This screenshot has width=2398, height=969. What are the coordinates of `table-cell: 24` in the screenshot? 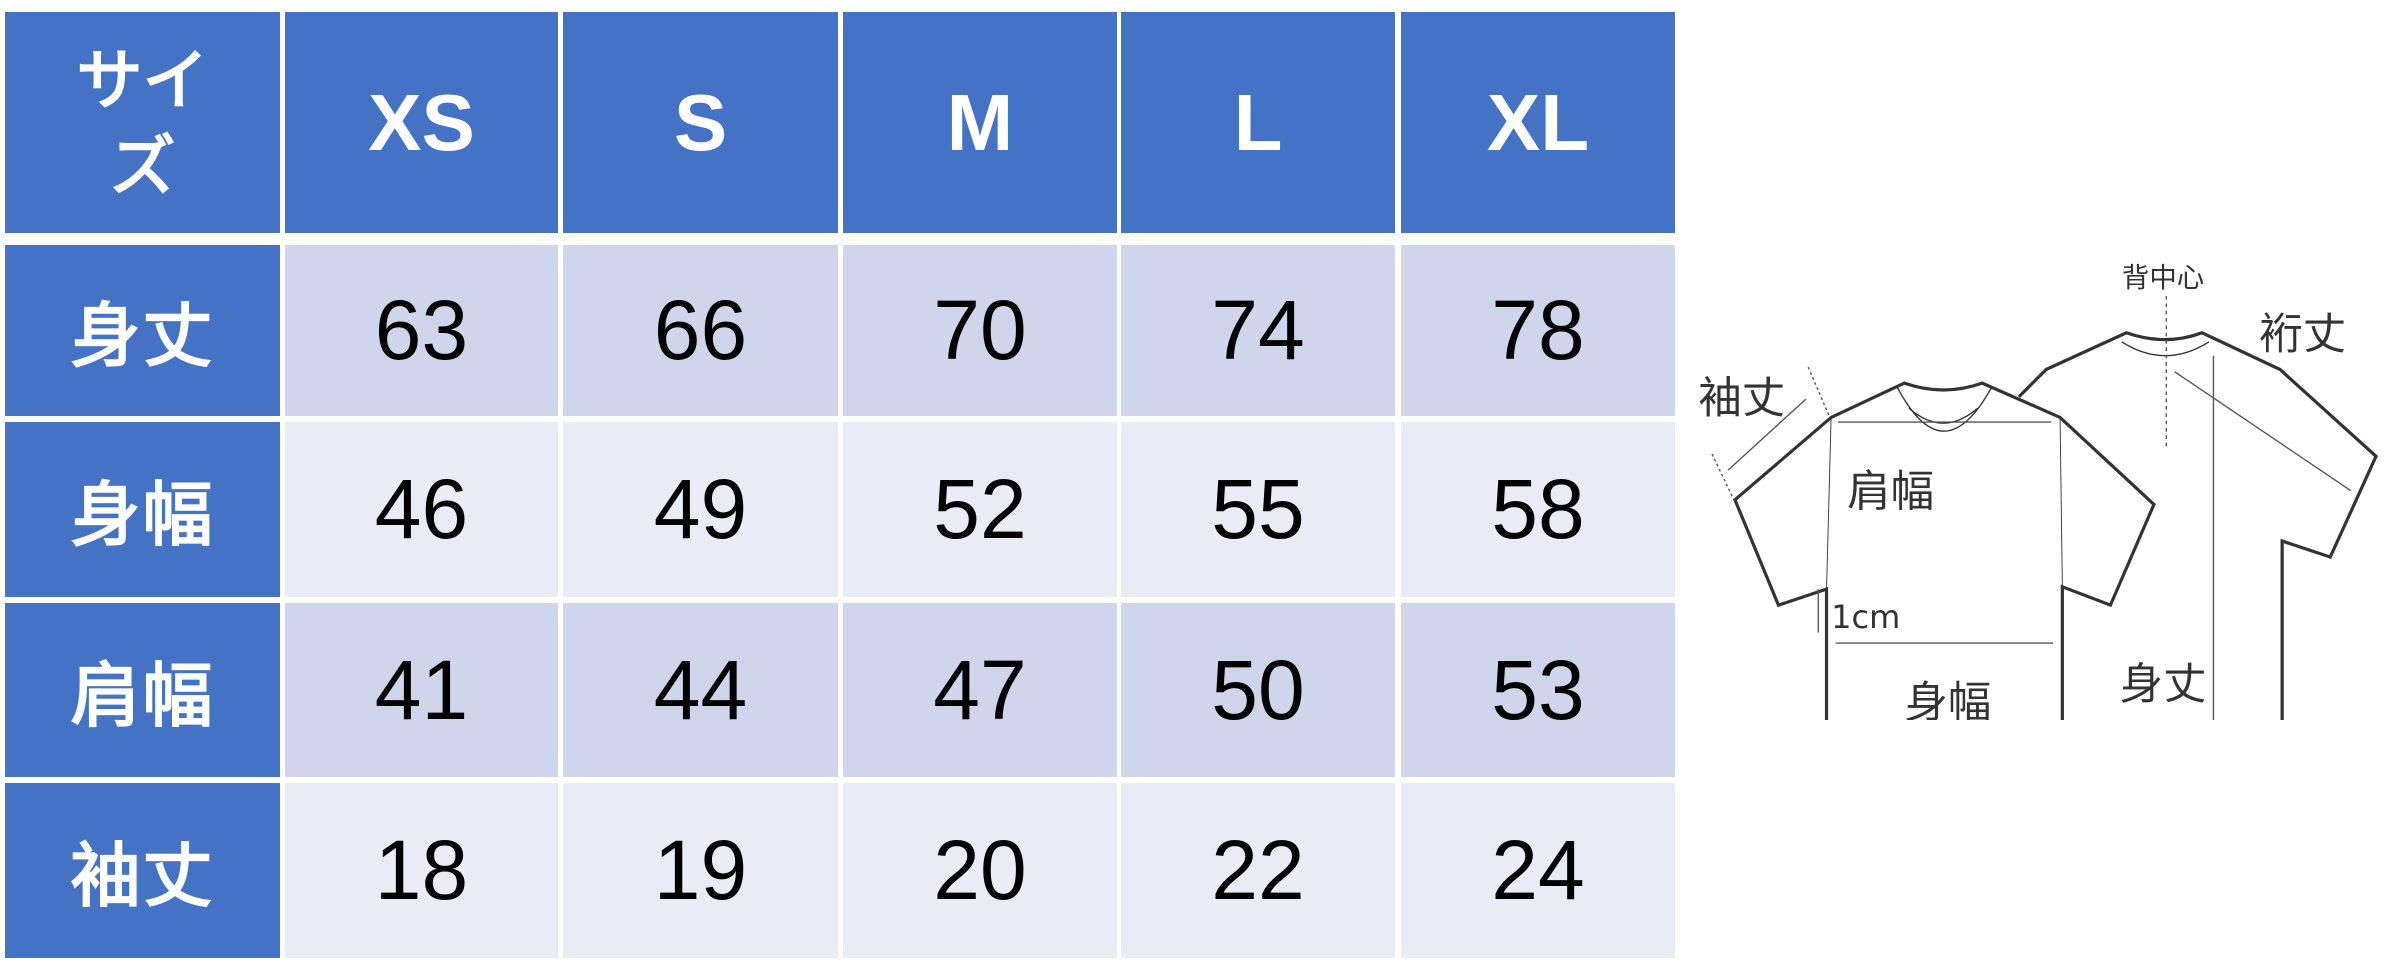 It's located at (1538, 870).